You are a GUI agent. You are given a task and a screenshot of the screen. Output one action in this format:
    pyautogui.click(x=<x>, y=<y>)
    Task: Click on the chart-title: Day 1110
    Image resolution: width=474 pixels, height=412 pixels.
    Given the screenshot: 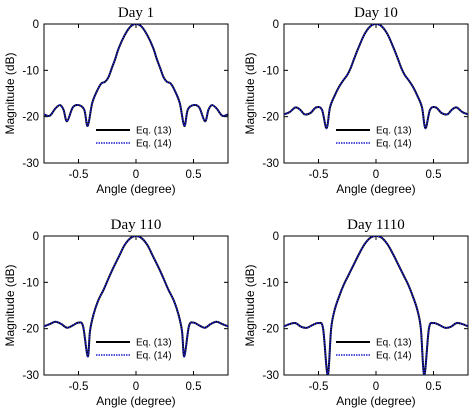 What is the action you would take?
    pyautogui.click(x=376, y=225)
    